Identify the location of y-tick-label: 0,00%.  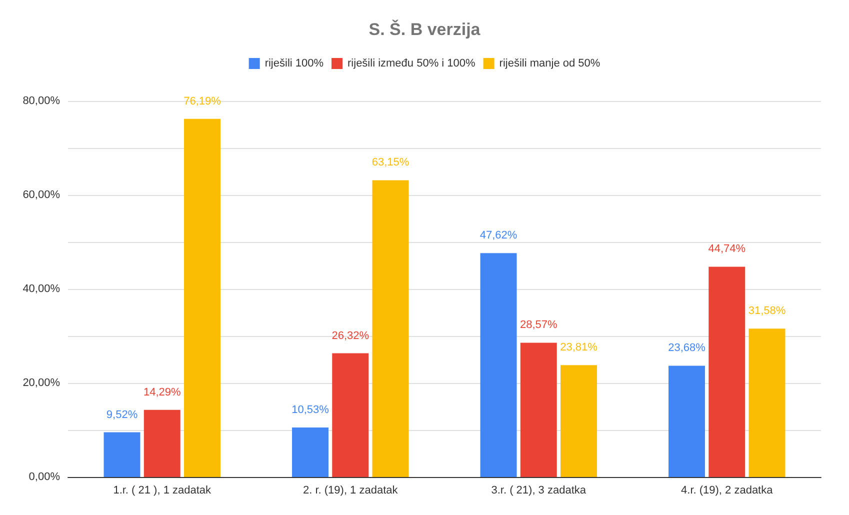
(44, 477).